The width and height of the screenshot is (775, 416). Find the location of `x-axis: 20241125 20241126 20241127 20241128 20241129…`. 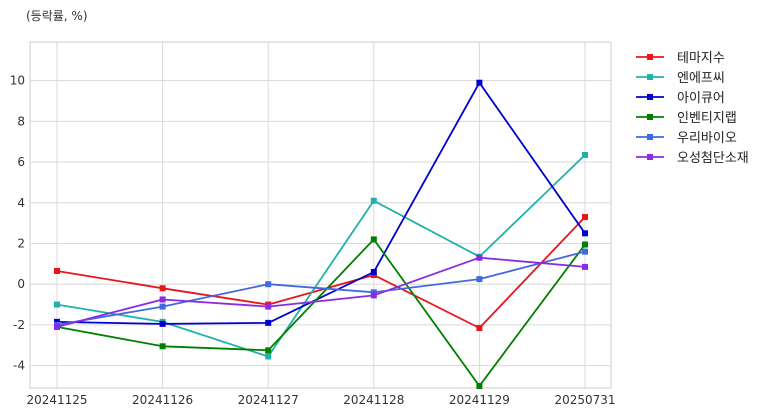

x-axis: 20241125 20241126 20241127 20241128 20241129… is located at coordinates (320, 400).